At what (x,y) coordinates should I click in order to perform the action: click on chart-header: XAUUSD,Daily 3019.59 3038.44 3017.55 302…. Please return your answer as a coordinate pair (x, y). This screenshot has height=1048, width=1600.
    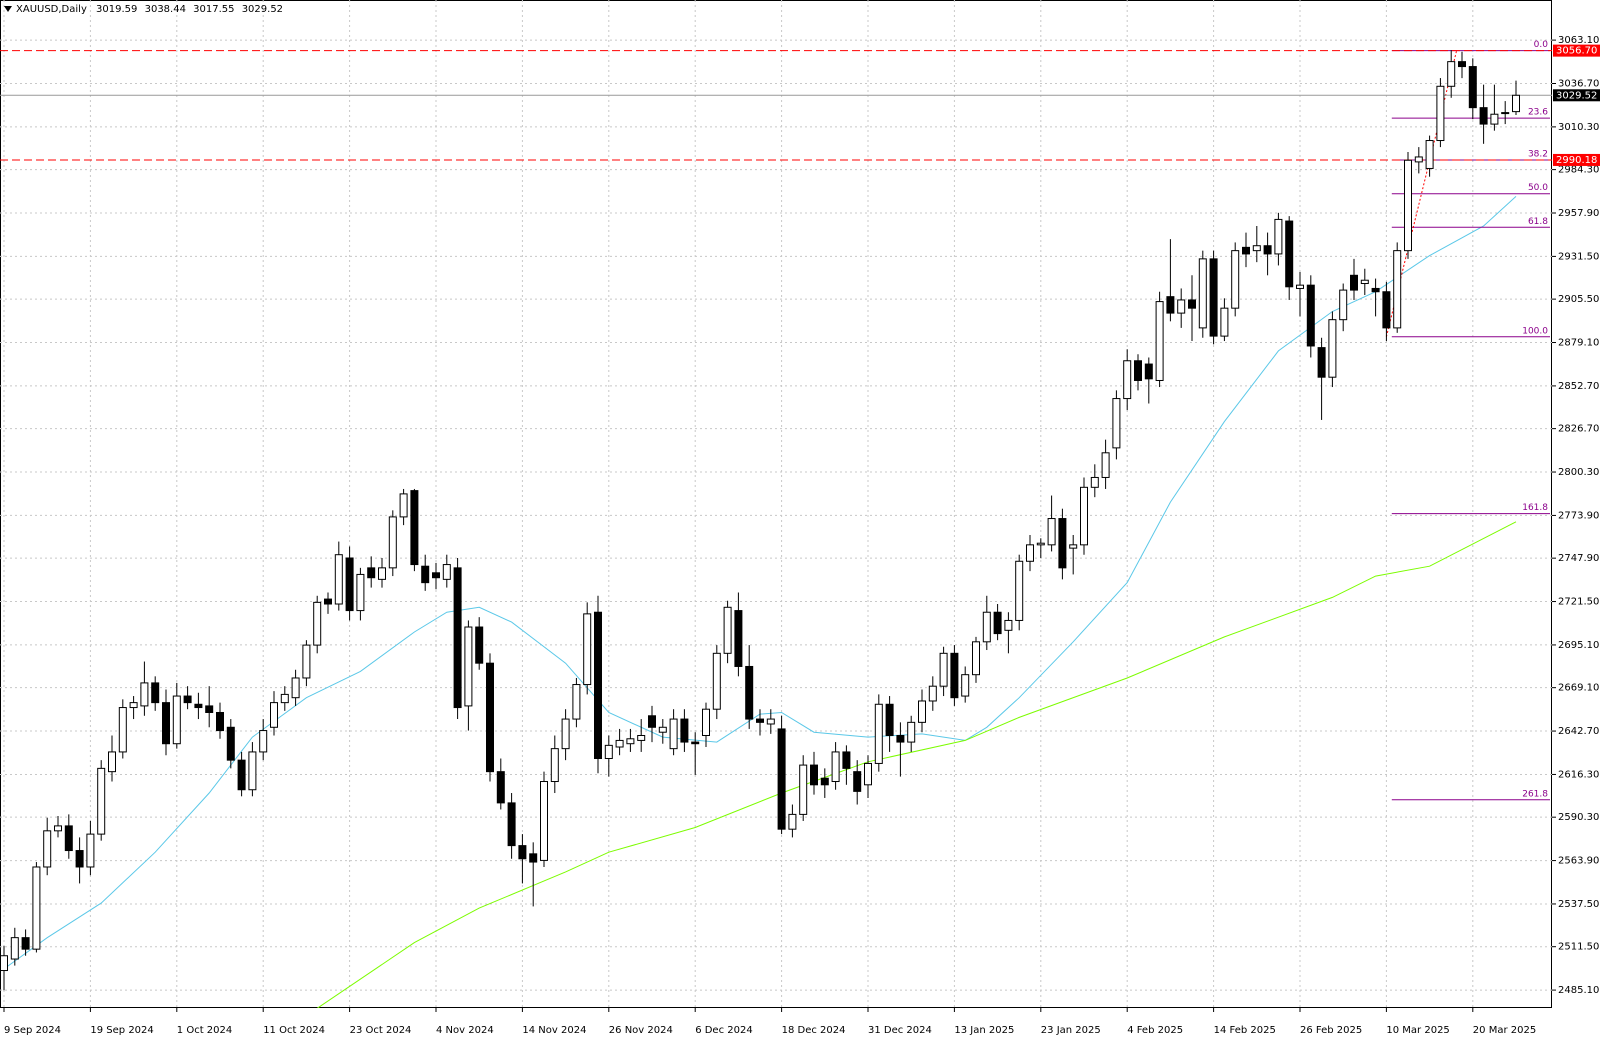
    Looking at the image, I should click on (149, 9).